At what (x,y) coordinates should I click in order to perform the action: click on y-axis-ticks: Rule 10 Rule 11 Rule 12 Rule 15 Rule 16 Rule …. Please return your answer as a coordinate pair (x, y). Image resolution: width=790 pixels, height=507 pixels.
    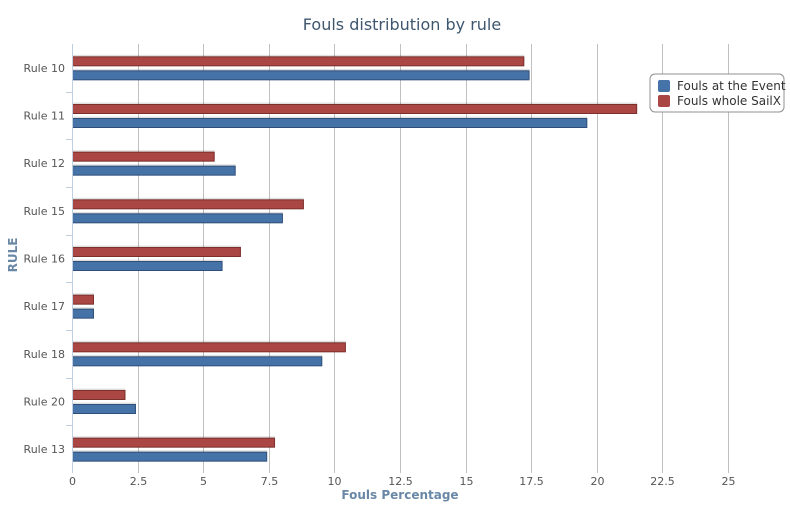
    Looking at the image, I should click on (48, 259).